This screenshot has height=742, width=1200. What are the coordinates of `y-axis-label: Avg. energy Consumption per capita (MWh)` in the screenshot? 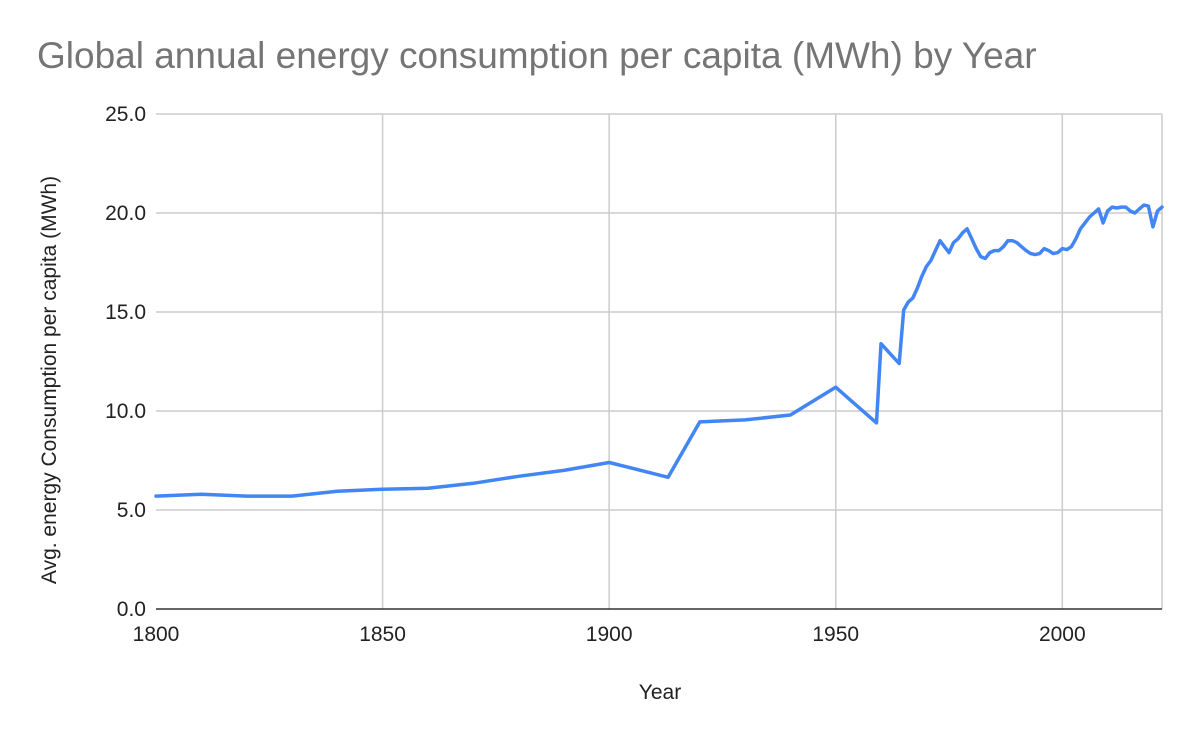 It's located at (49, 380).